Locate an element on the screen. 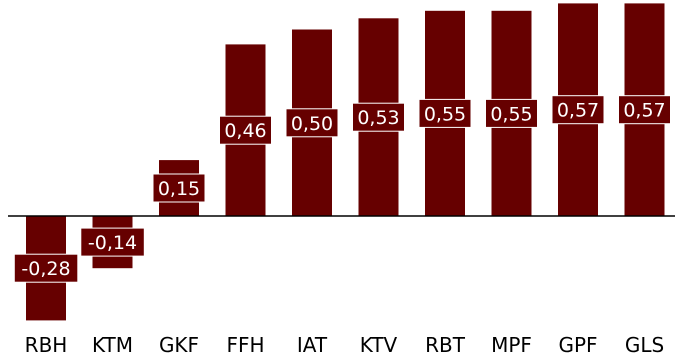  tick-label-gls: GLS is located at coordinates (644, 345).